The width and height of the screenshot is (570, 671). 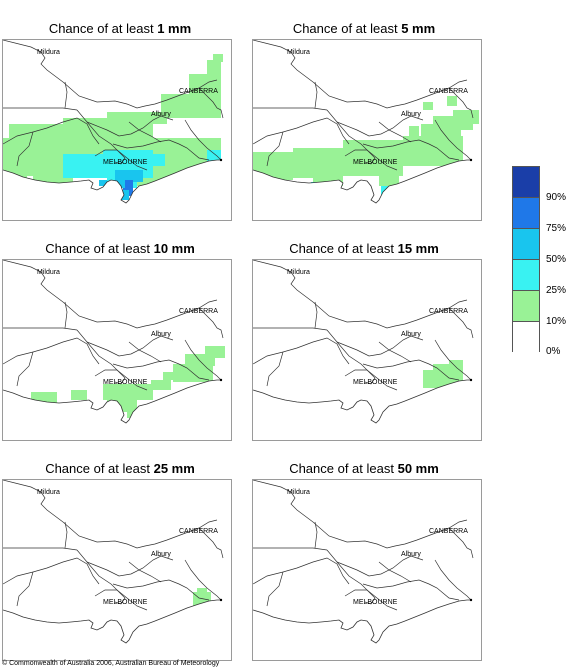 I want to click on title-amount: 15 mm, so click(x=418, y=248).